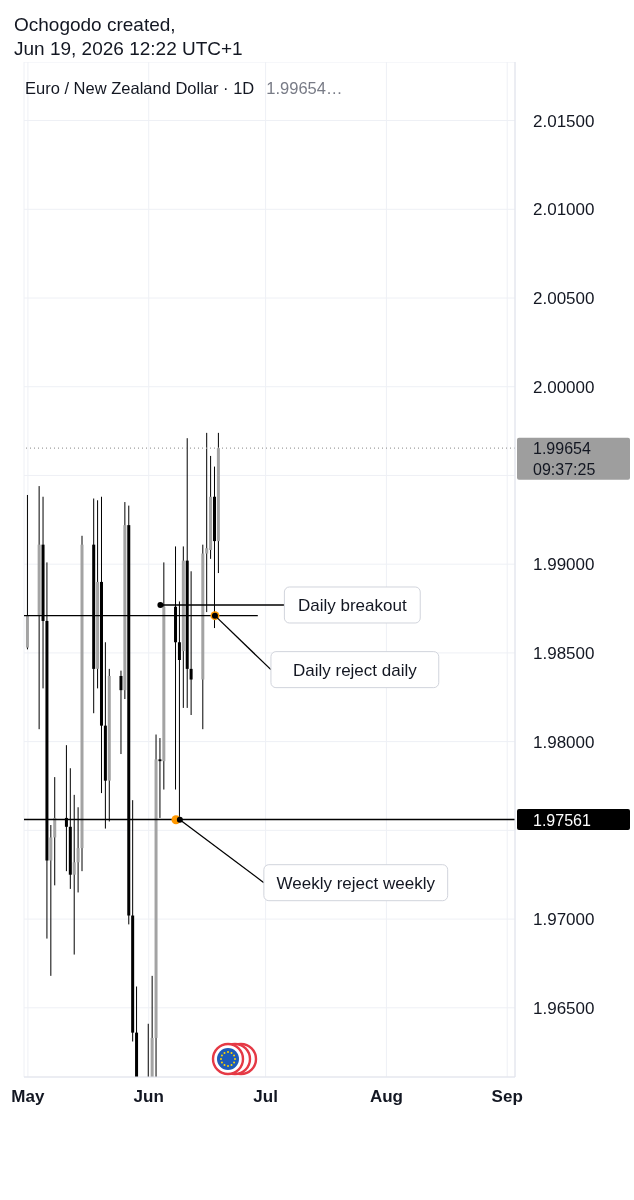 This screenshot has height=1200, width=634. I want to click on x-tick-label: Jun, so click(148, 1096).